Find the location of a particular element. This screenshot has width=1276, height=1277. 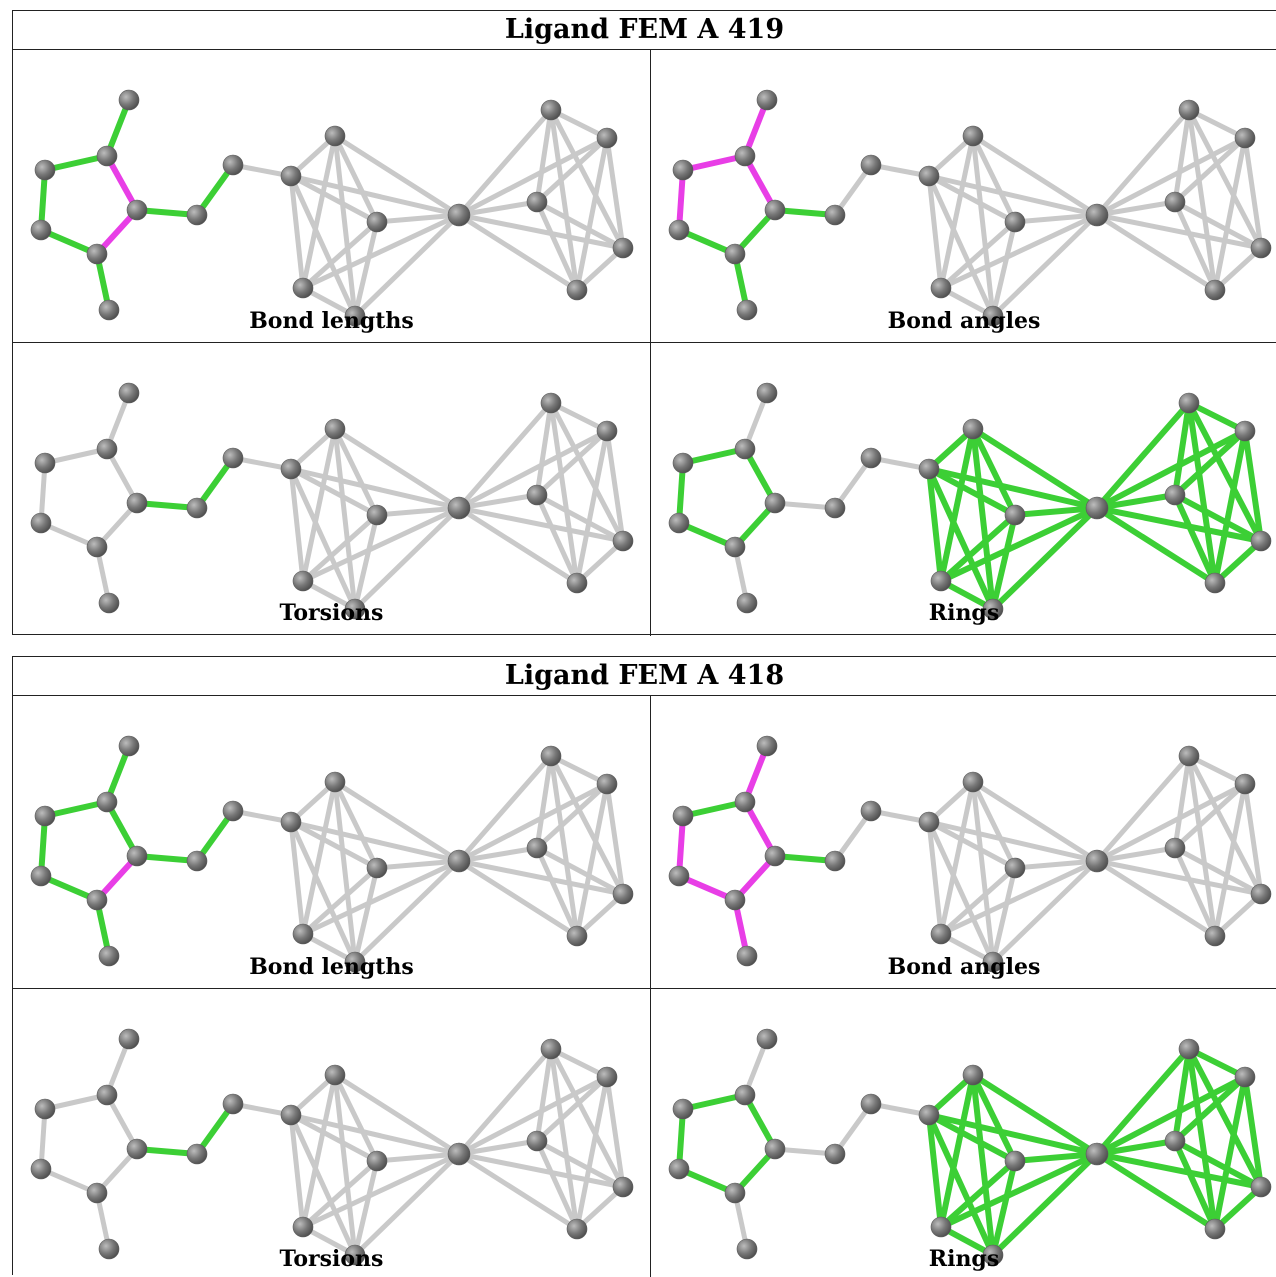

molecule-diagram is located at coordinates (332, 854).